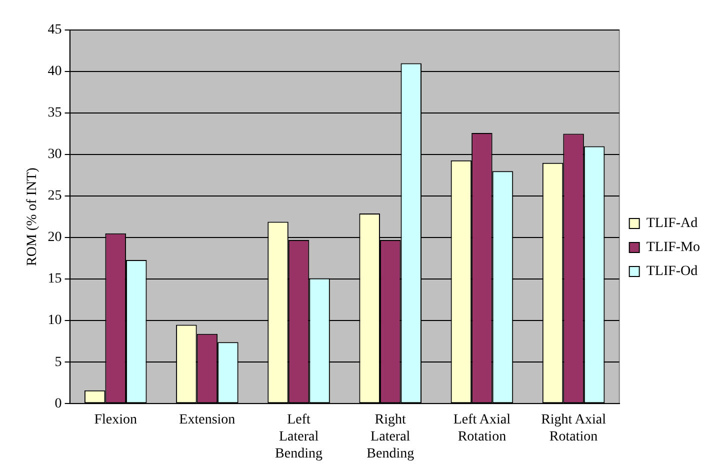 Image resolution: width=710 pixels, height=473 pixels. I want to click on x-tick-label: Left Axial Rotation, so click(482, 428).